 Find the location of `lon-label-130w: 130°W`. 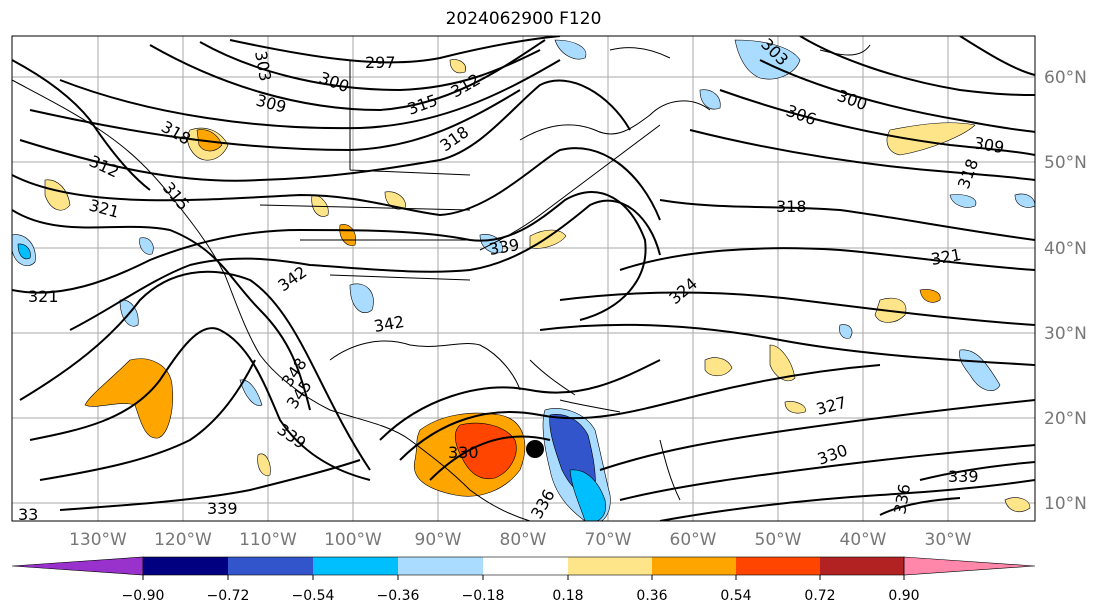

lon-label-130w: 130°W is located at coordinates (98, 540).